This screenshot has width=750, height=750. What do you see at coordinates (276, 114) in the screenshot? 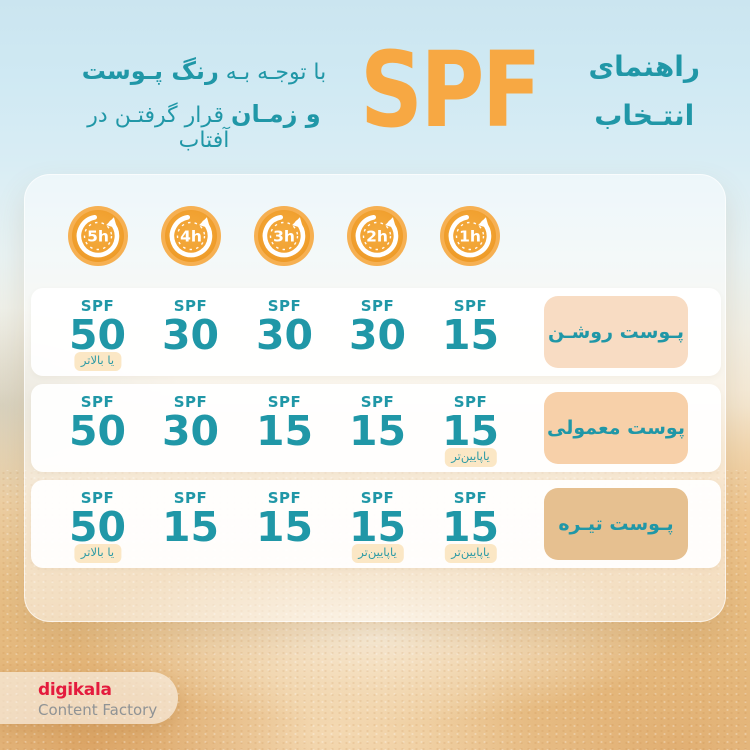
I see `subtitle-l2-bold: و زمـان` at bounding box center [276, 114].